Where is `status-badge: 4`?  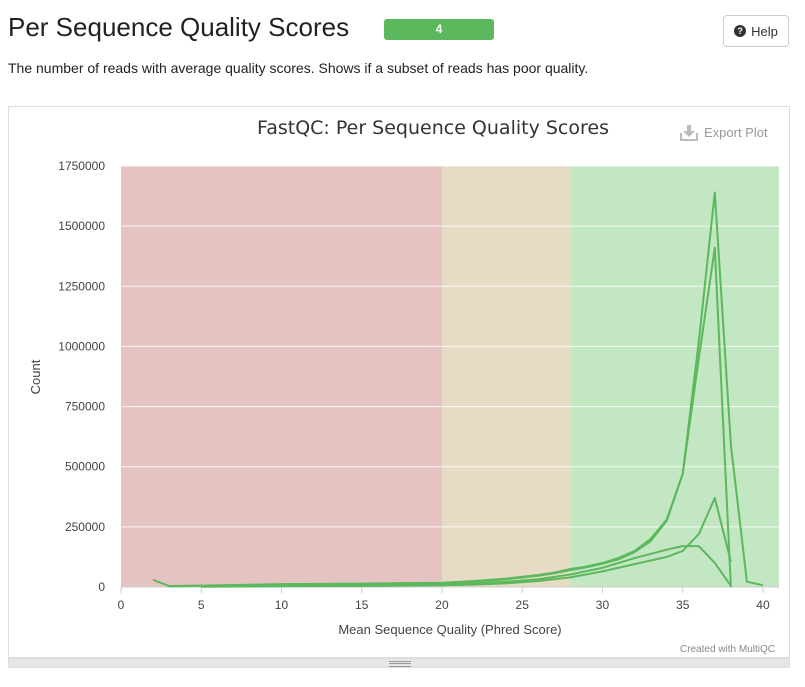
status-badge: 4 is located at coordinates (439, 29).